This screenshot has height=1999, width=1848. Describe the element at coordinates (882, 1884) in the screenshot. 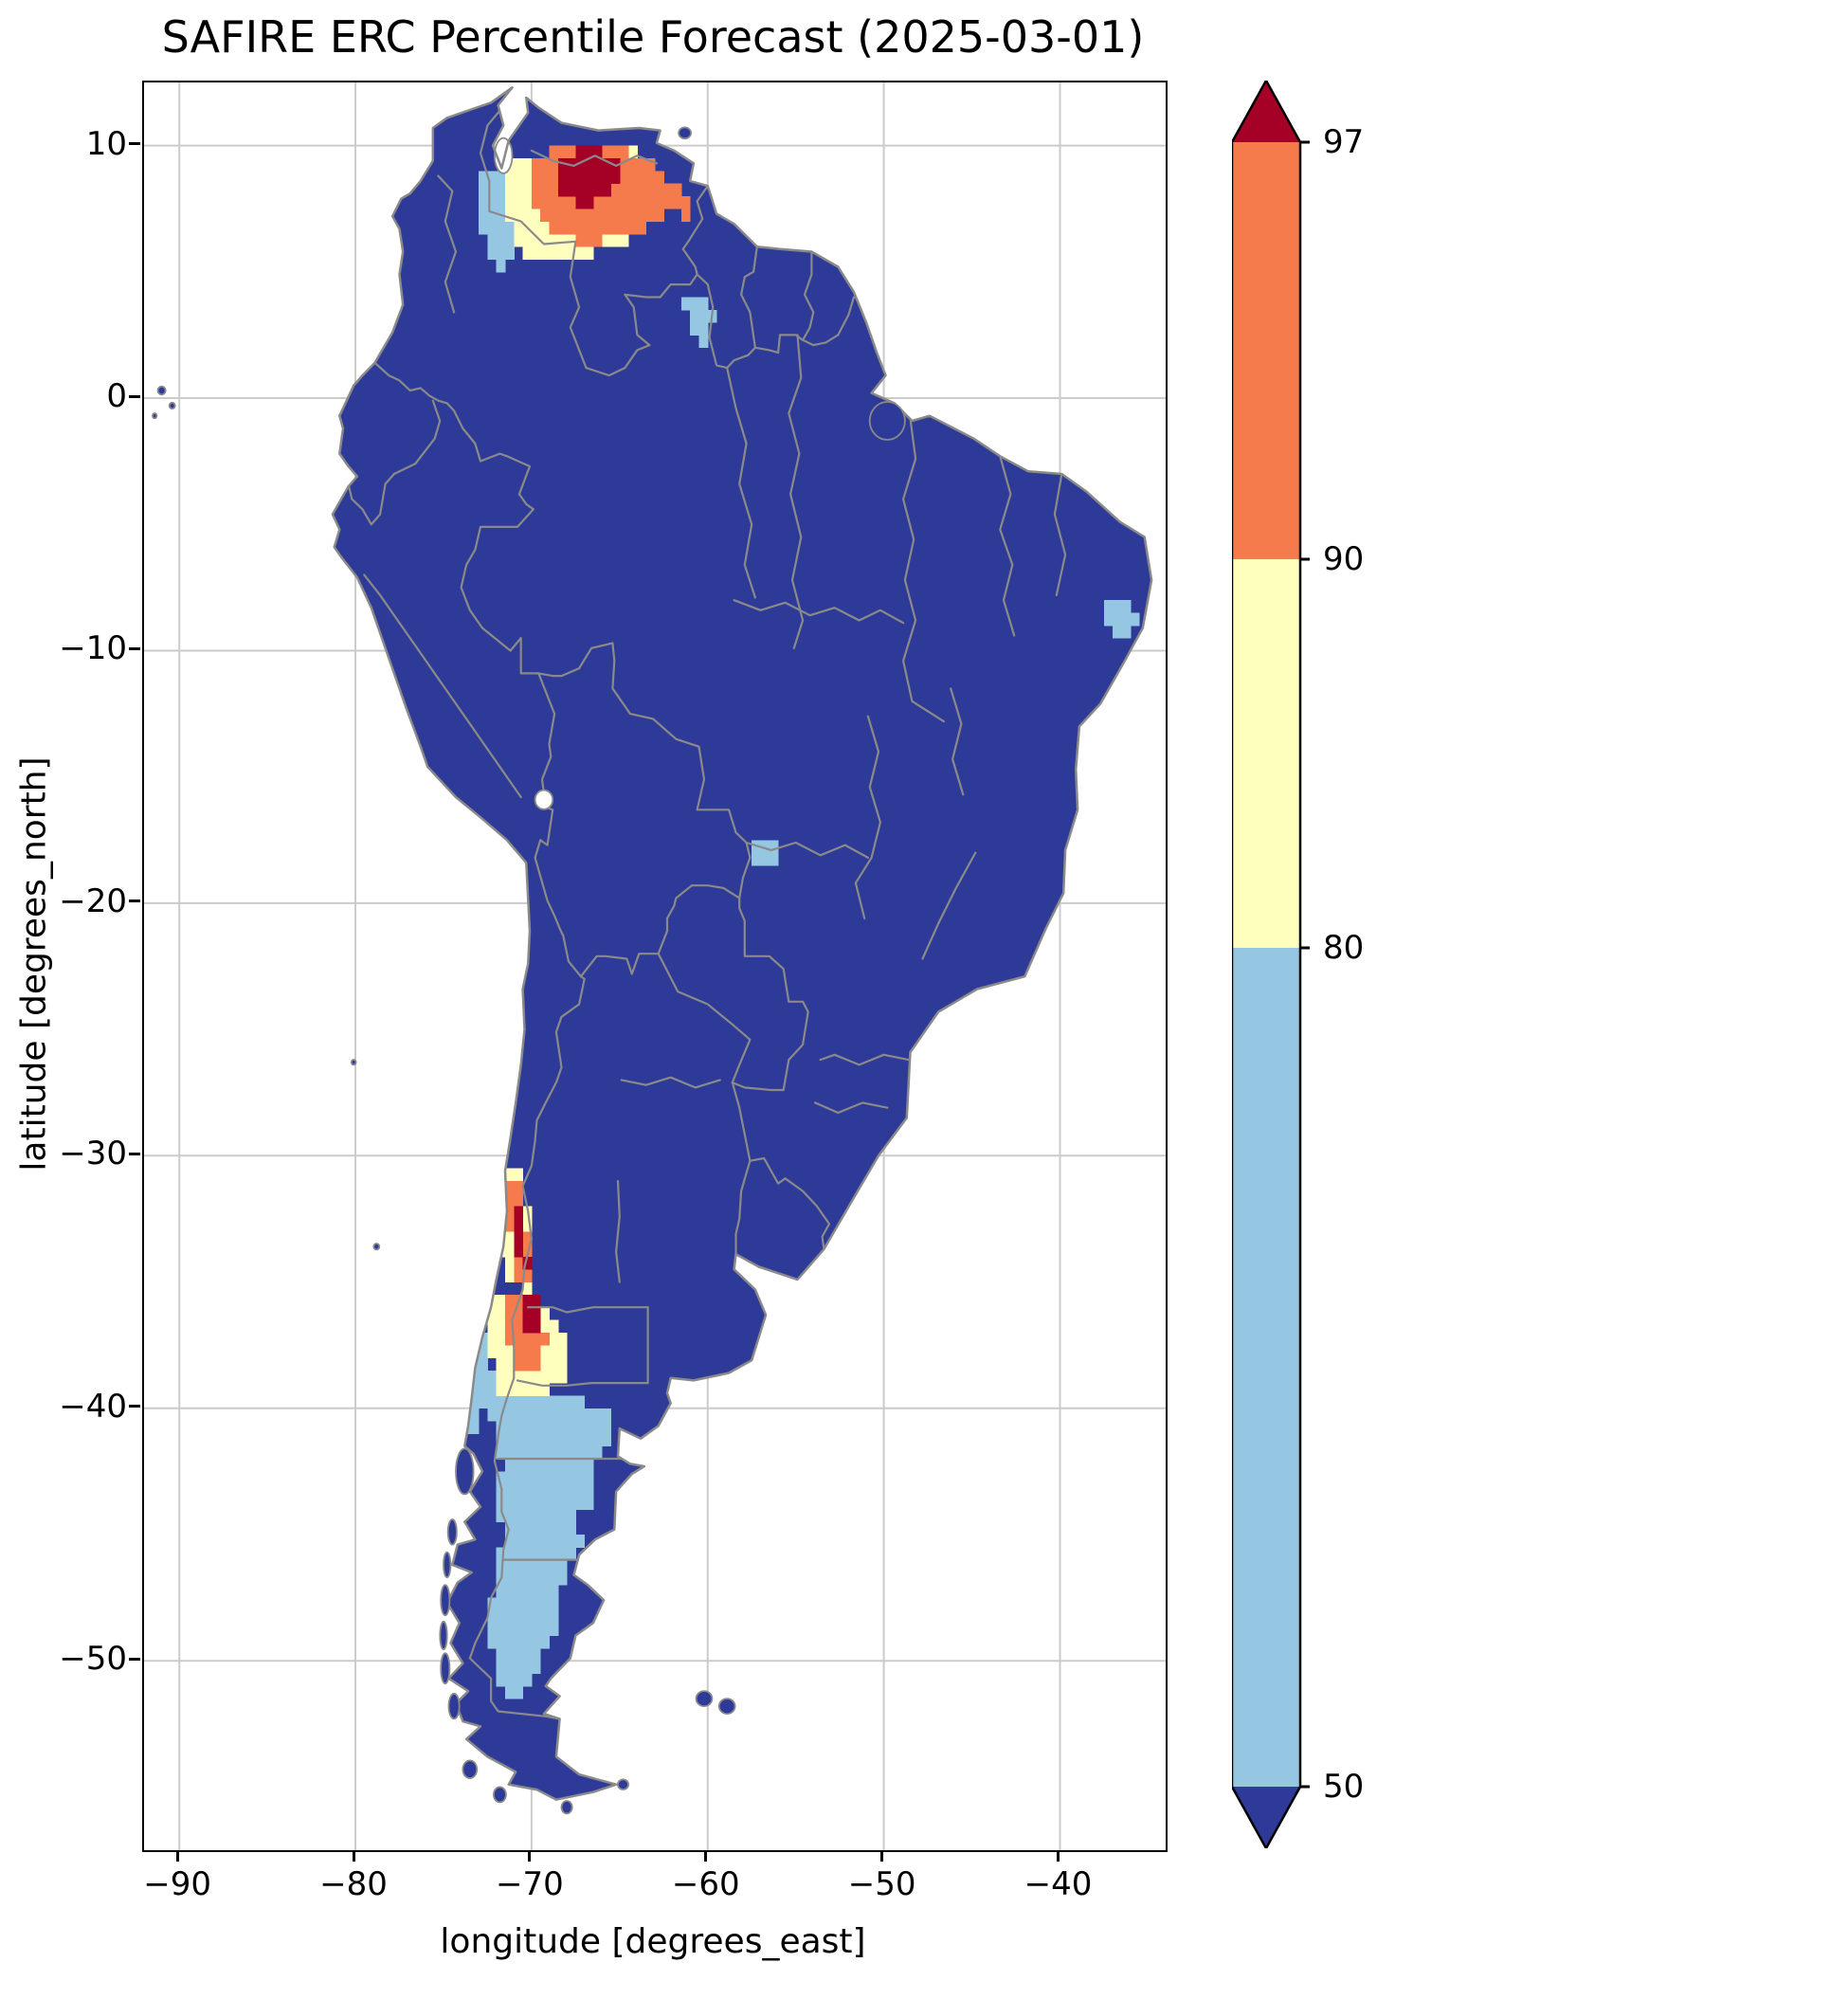

I see `x-tick-label: −50` at that location.